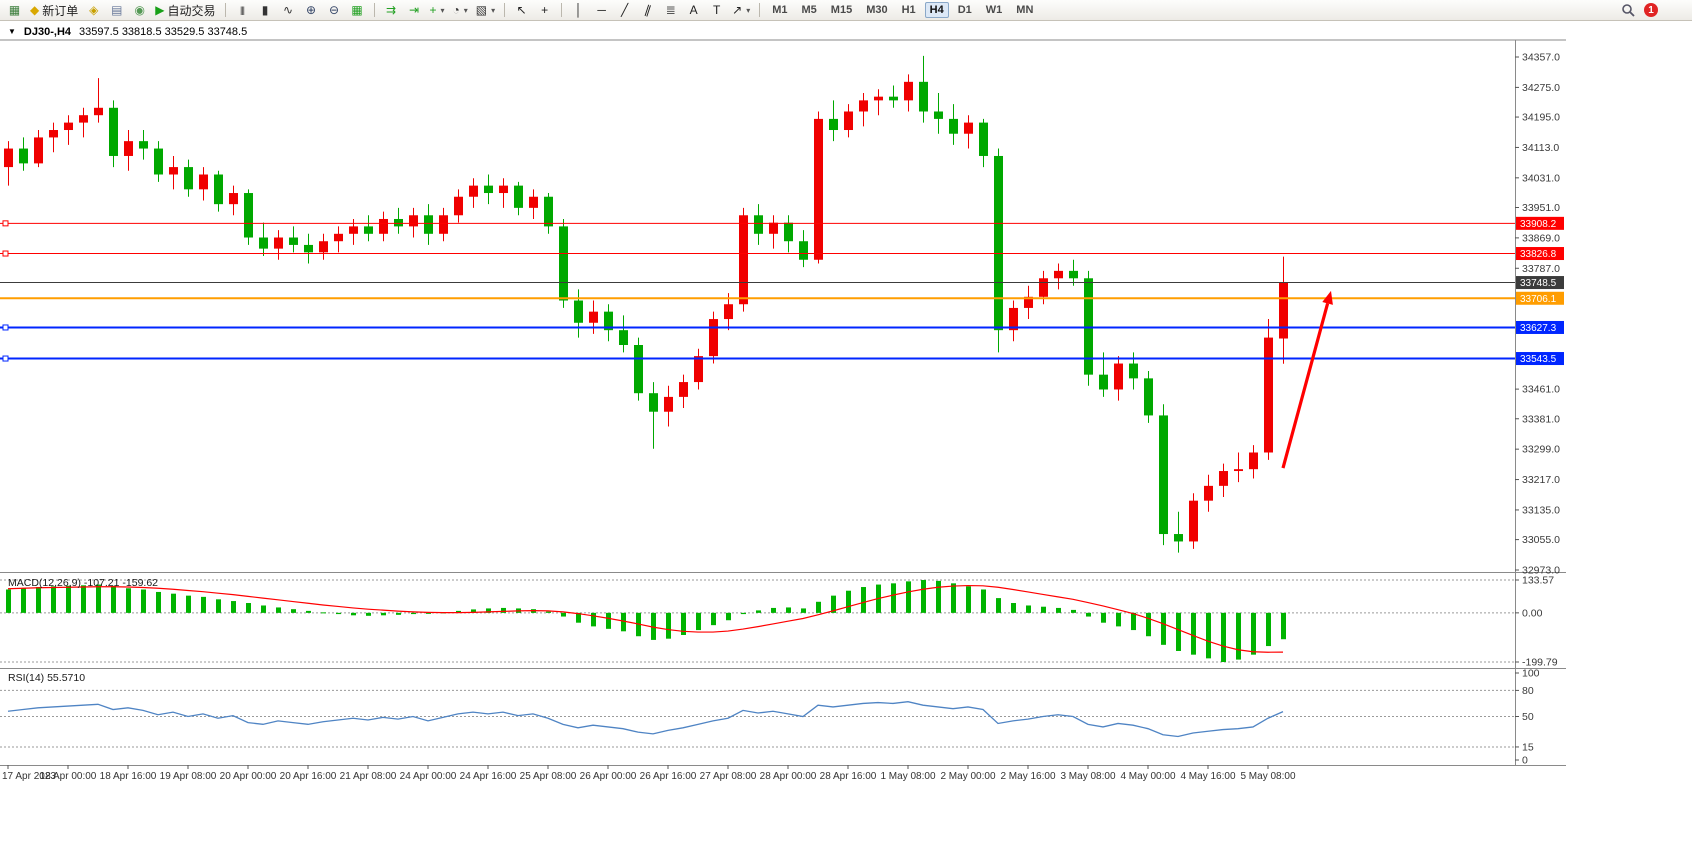  What do you see at coordinates (460, 10) in the screenshot?
I see `periods-icon: ◔ ▾` at bounding box center [460, 10].